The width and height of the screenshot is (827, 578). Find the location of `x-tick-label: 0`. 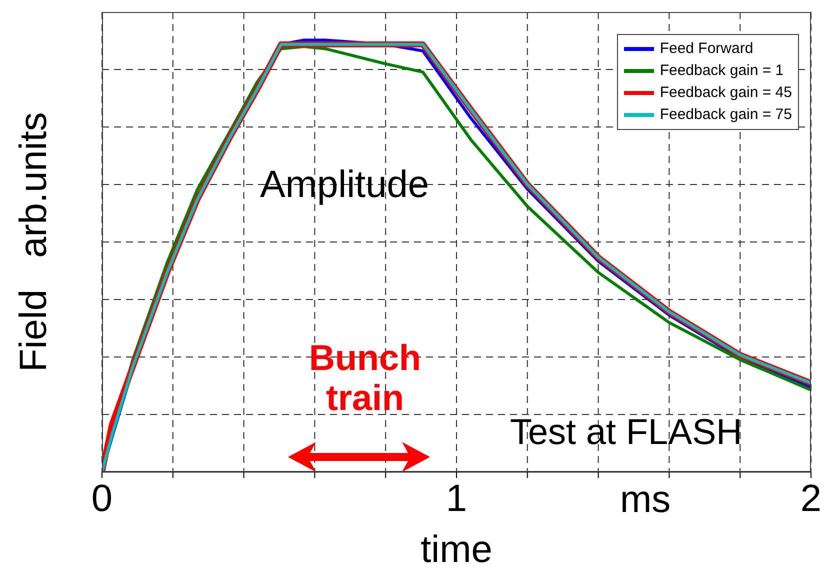

x-tick-label: 0 is located at coordinates (102, 499).